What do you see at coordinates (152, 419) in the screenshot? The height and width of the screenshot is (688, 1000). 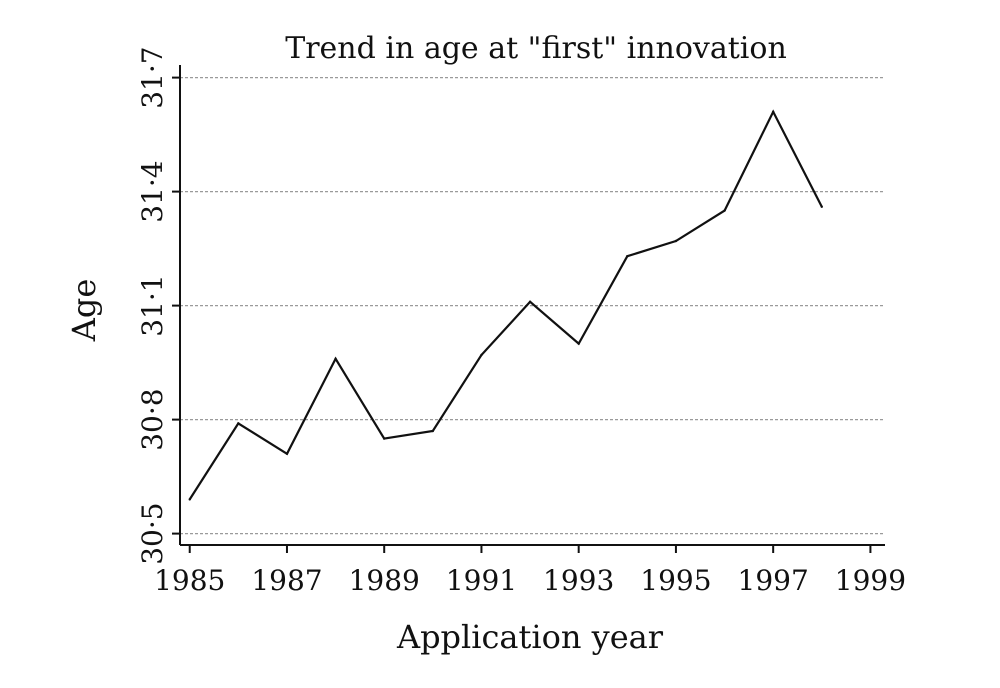 I see `y-tick-label-1: 30·8` at bounding box center [152, 419].